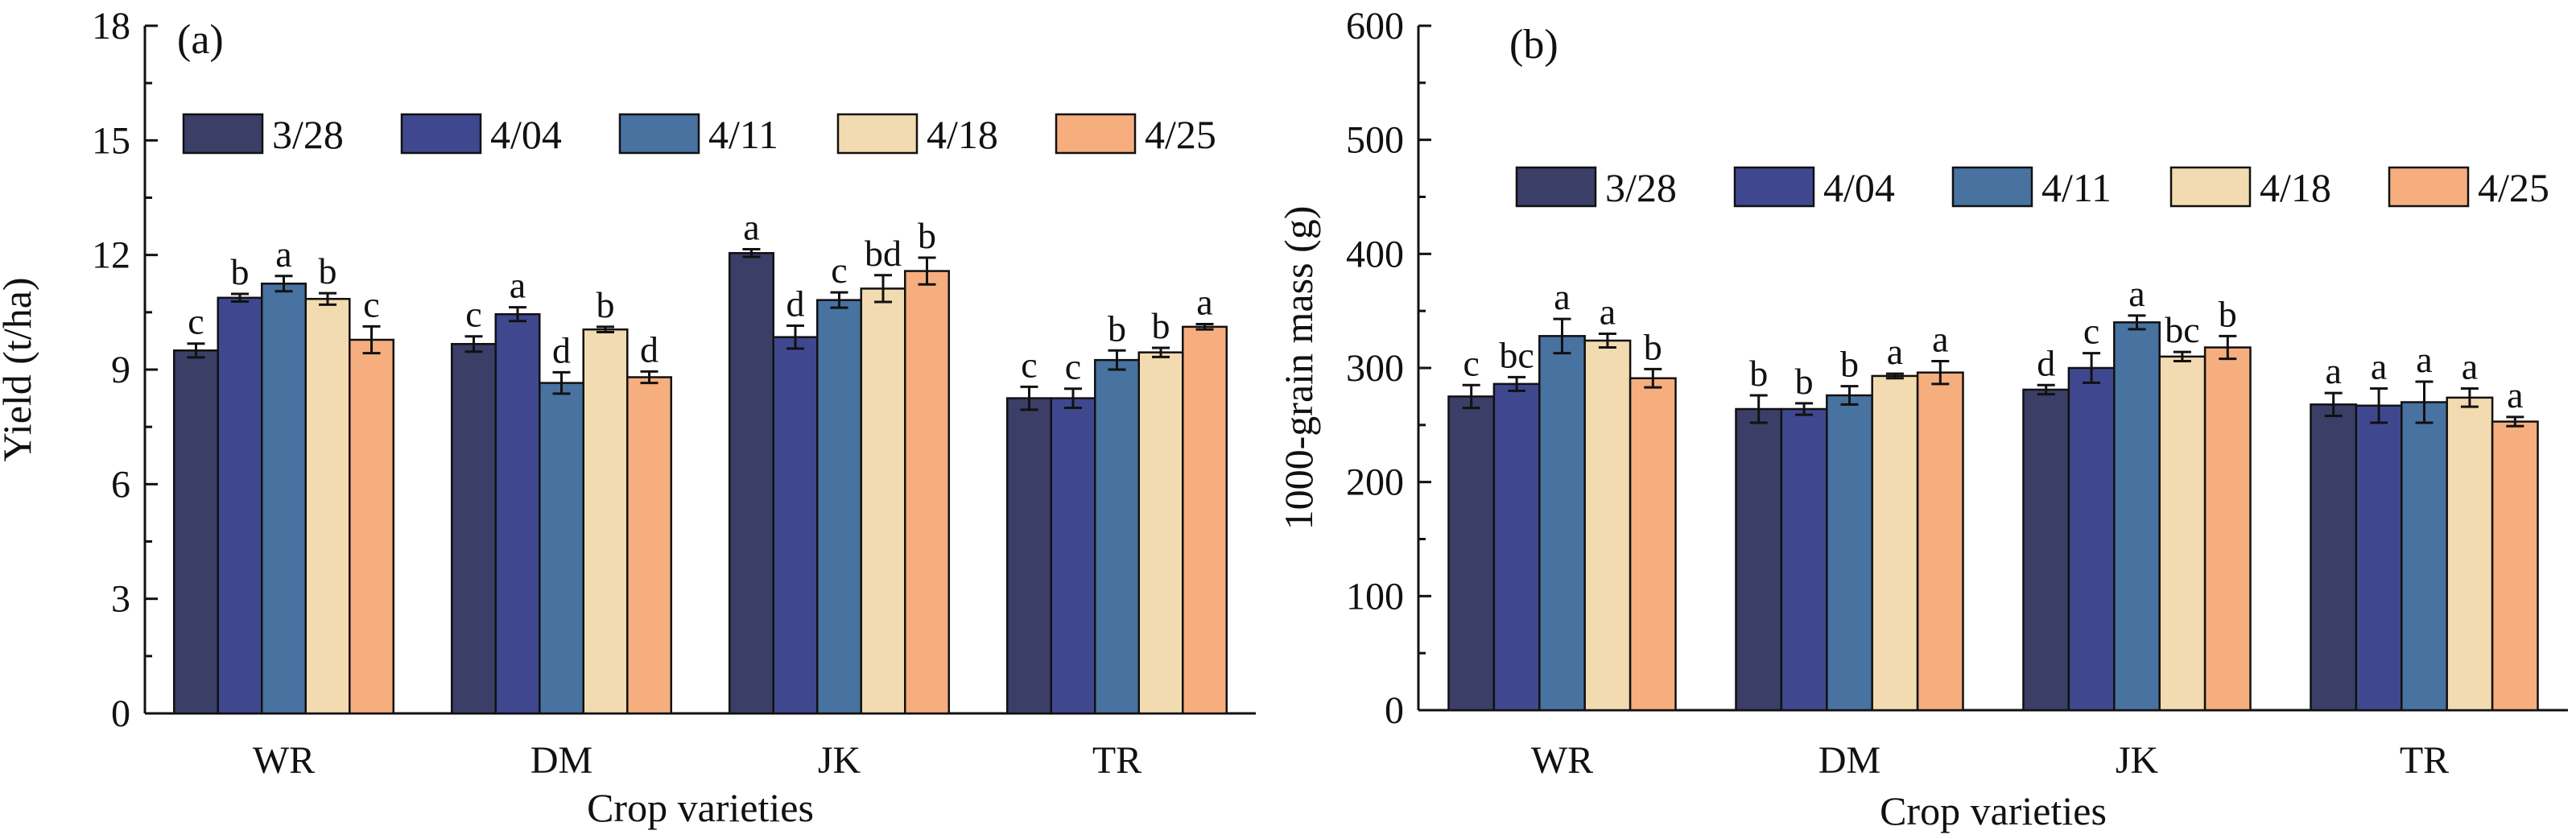 This screenshot has width=2576, height=839. What do you see at coordinates (1375, 140) in the screenshot?
I see `y-tick-label: 500` at bounding box center [1375, 140].